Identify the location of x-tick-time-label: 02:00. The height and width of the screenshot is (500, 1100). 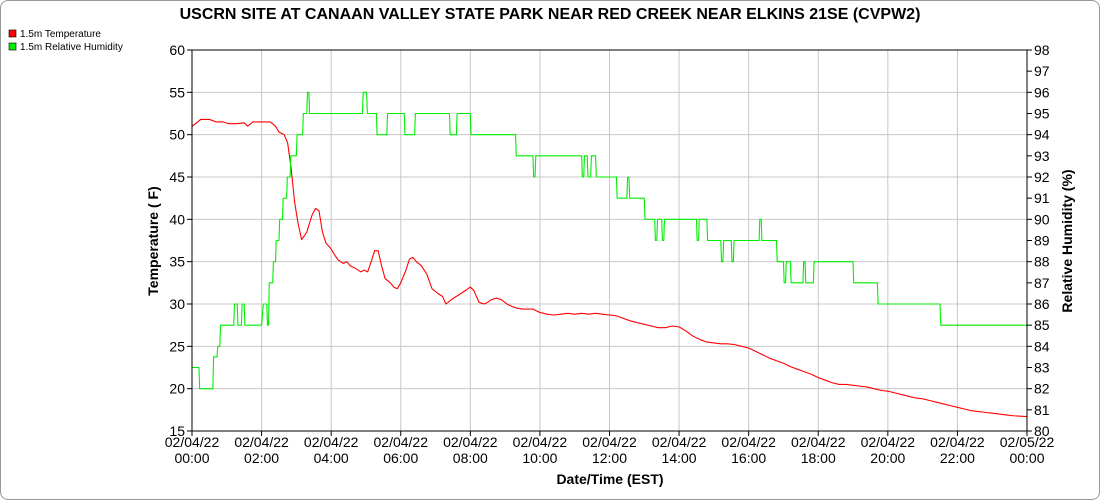
(261, 458).